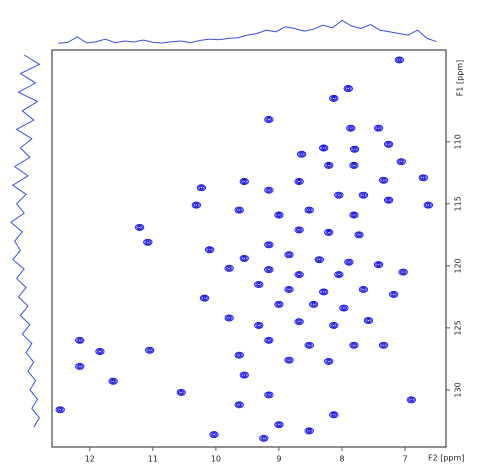  I want to click on x-tick-label: 7, so click(404, 459).